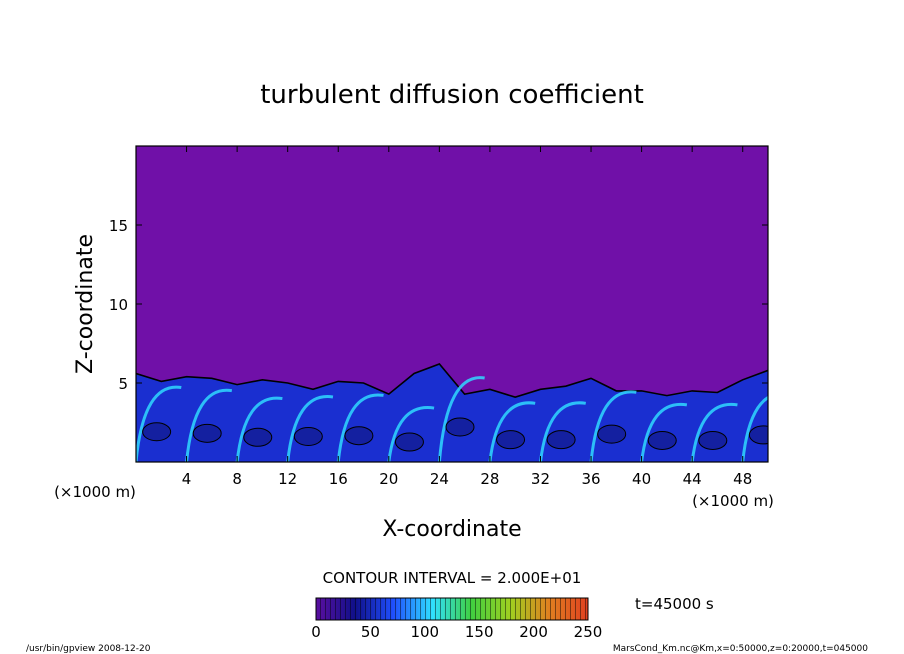 This screenshot has width=904, height=654. I want to click on x-tick-label: 4, so click(187, 479).